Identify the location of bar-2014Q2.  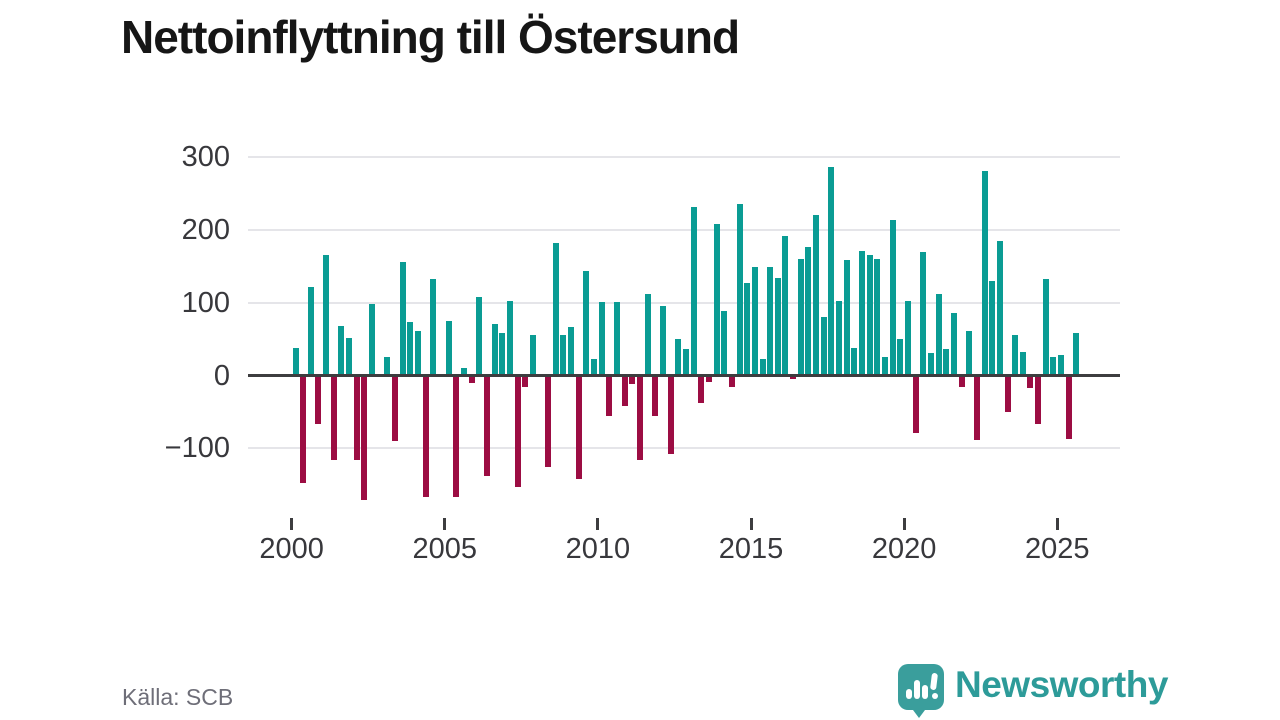
(731, 381).